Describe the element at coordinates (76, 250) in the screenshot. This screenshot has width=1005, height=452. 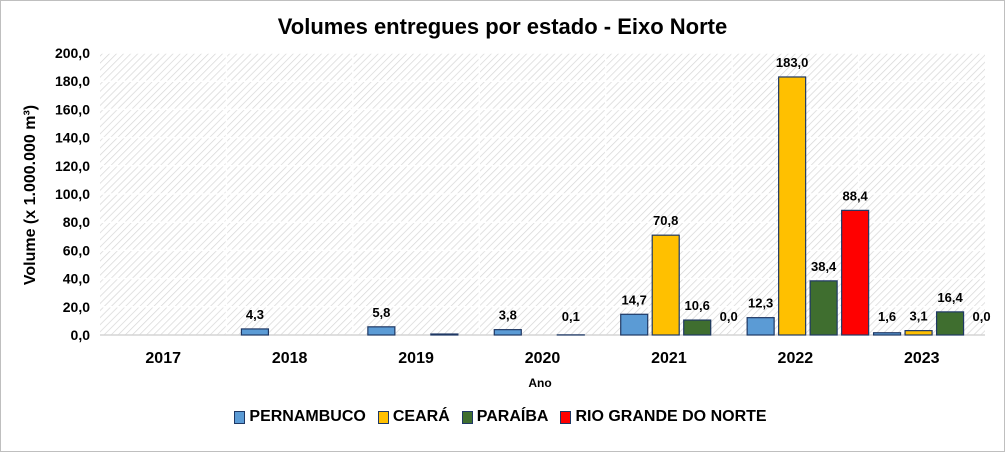
I see `y-tick-label: 60,0` at that location.